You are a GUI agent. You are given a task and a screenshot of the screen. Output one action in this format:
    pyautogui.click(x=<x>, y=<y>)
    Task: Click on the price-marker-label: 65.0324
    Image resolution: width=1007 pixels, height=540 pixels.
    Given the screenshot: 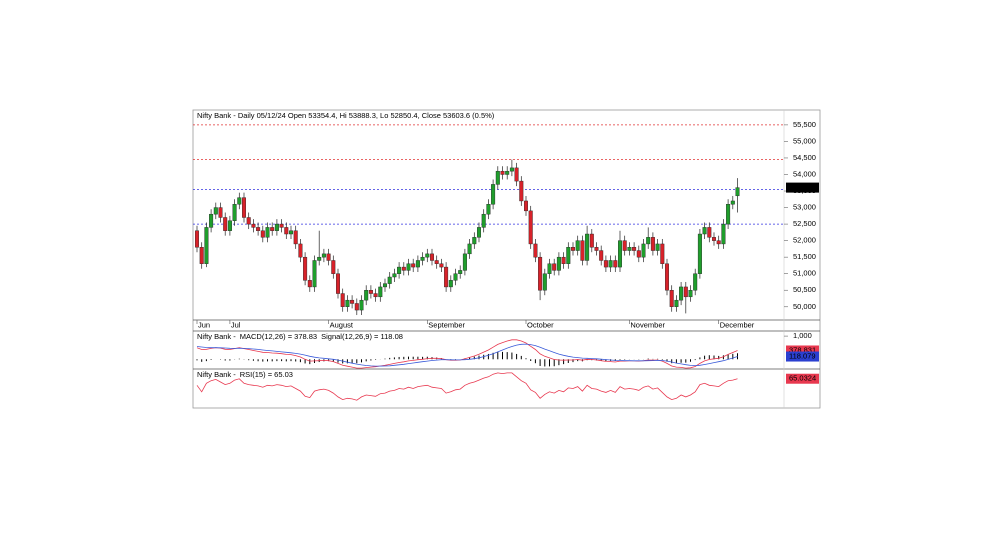 What is the action you would take?
    pyautogui.click(x=802, y=378)
    